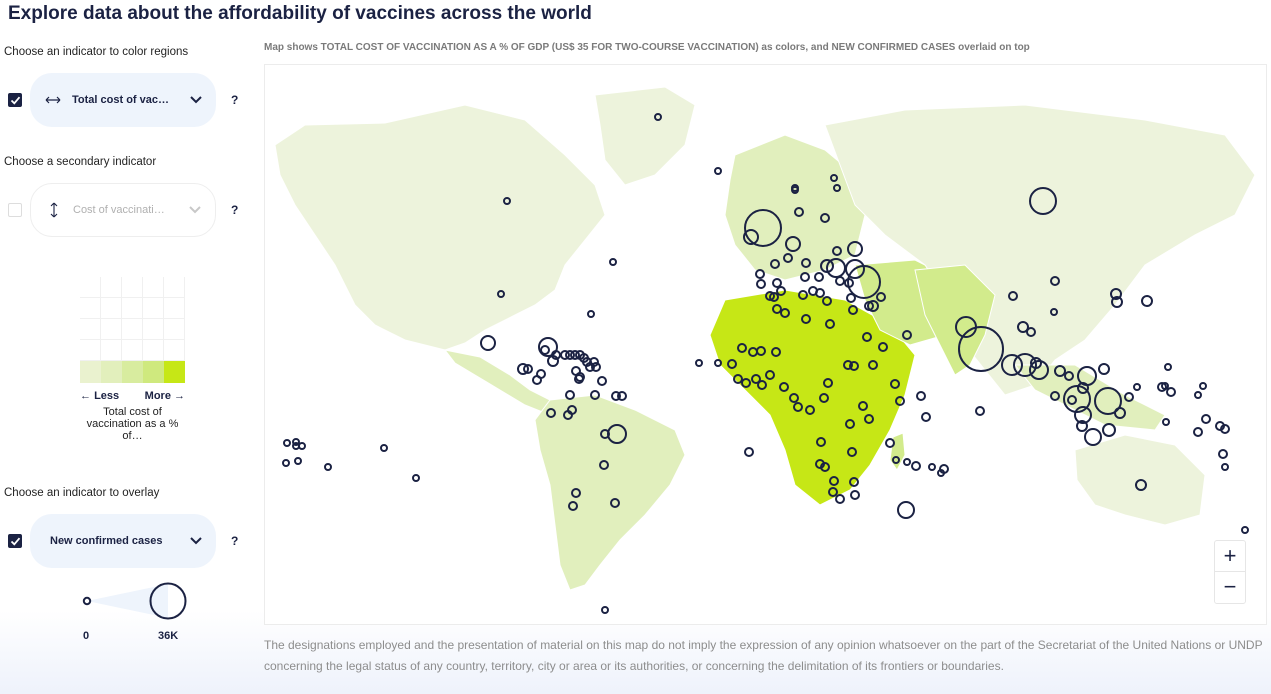  Describe the element at coordinates (235, 100) in the screenshot. I see `primary-help-button: ?` at that location.